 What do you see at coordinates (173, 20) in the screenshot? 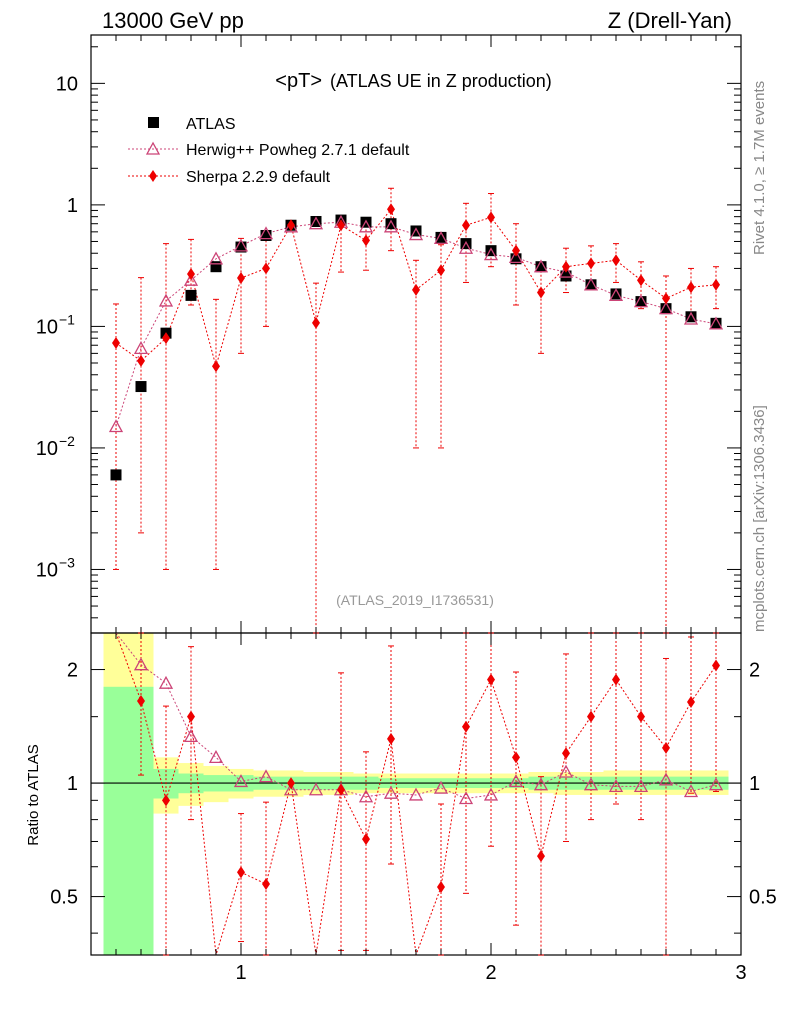
I see `header-energy-label: 13000 GeV pp` at bounding box center [173, 20].